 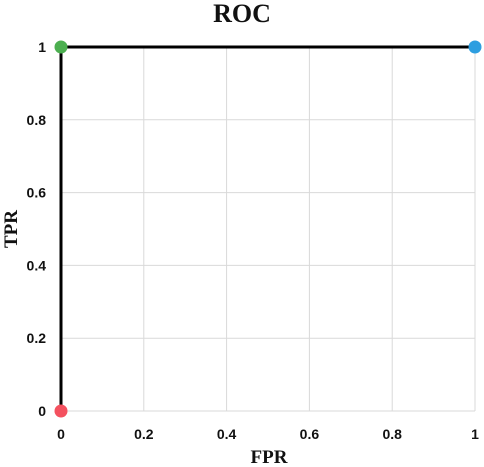 What do you see at coordinates (475, 434) in the screenshot?
I see `x-tick-label: 1` at bounding box center [475, 434].